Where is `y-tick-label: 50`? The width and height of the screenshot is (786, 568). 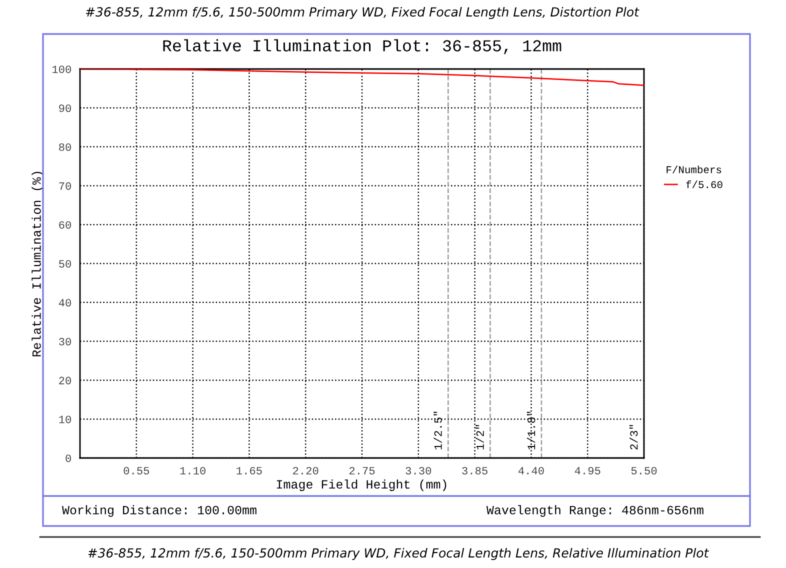
y-tick-label: 50 is located at coordinates (65, 264).